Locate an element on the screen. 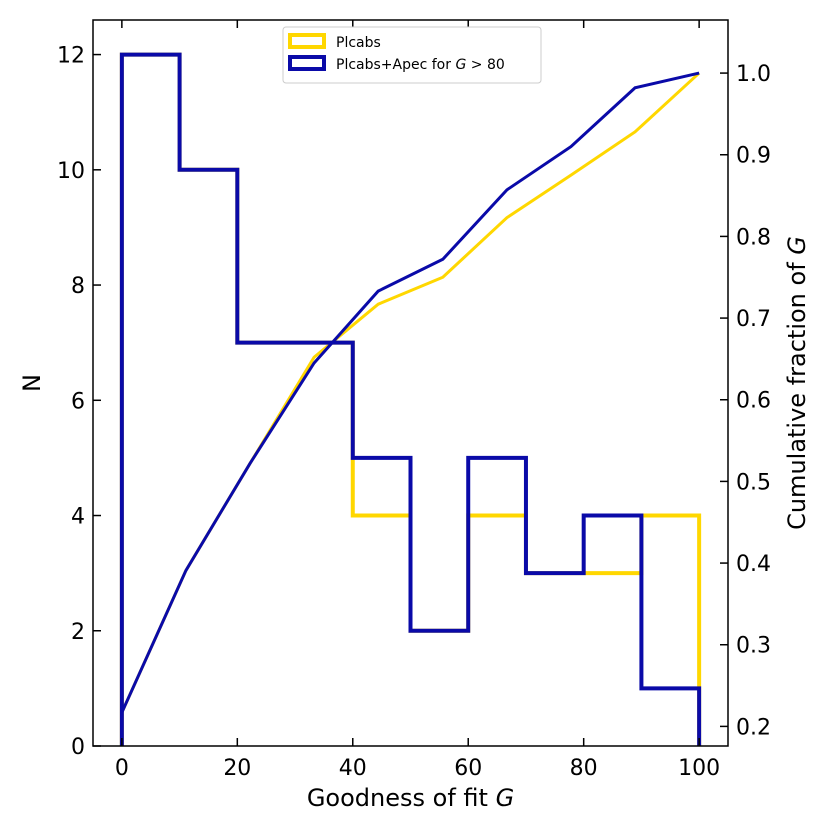 The image size is (830, 830). legend-label-plcabs-apec: Plcabs+Apec for G > 80 is located at coordinates (420, 65).